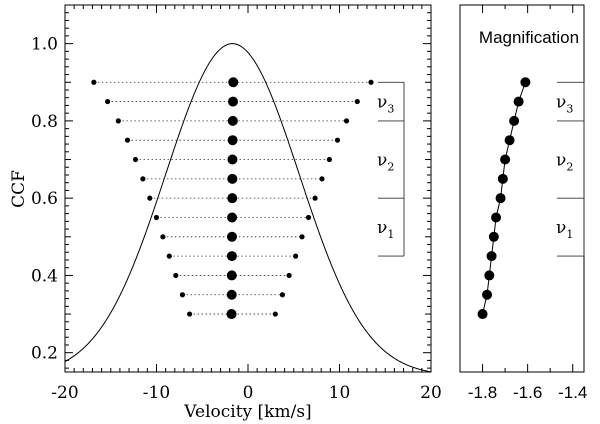 This screenshot has height=424, width=600. What do you see at coordinates (527, 392) in the screenshot?
I see `mag-x-tick-label: -1.6` at bounding box center [527, 392].